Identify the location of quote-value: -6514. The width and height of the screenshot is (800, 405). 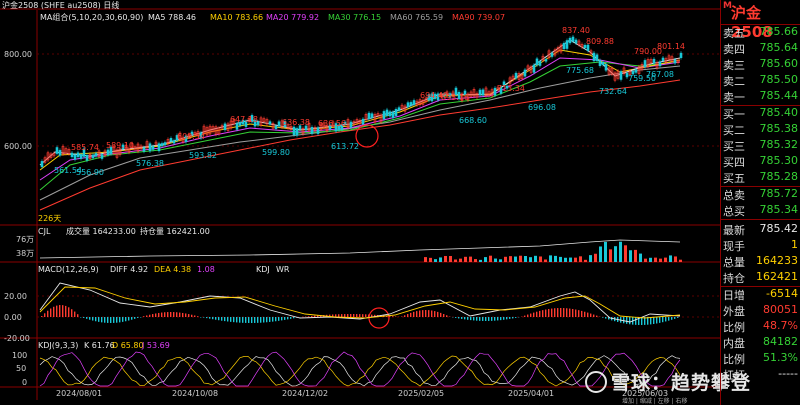
(782, 293).